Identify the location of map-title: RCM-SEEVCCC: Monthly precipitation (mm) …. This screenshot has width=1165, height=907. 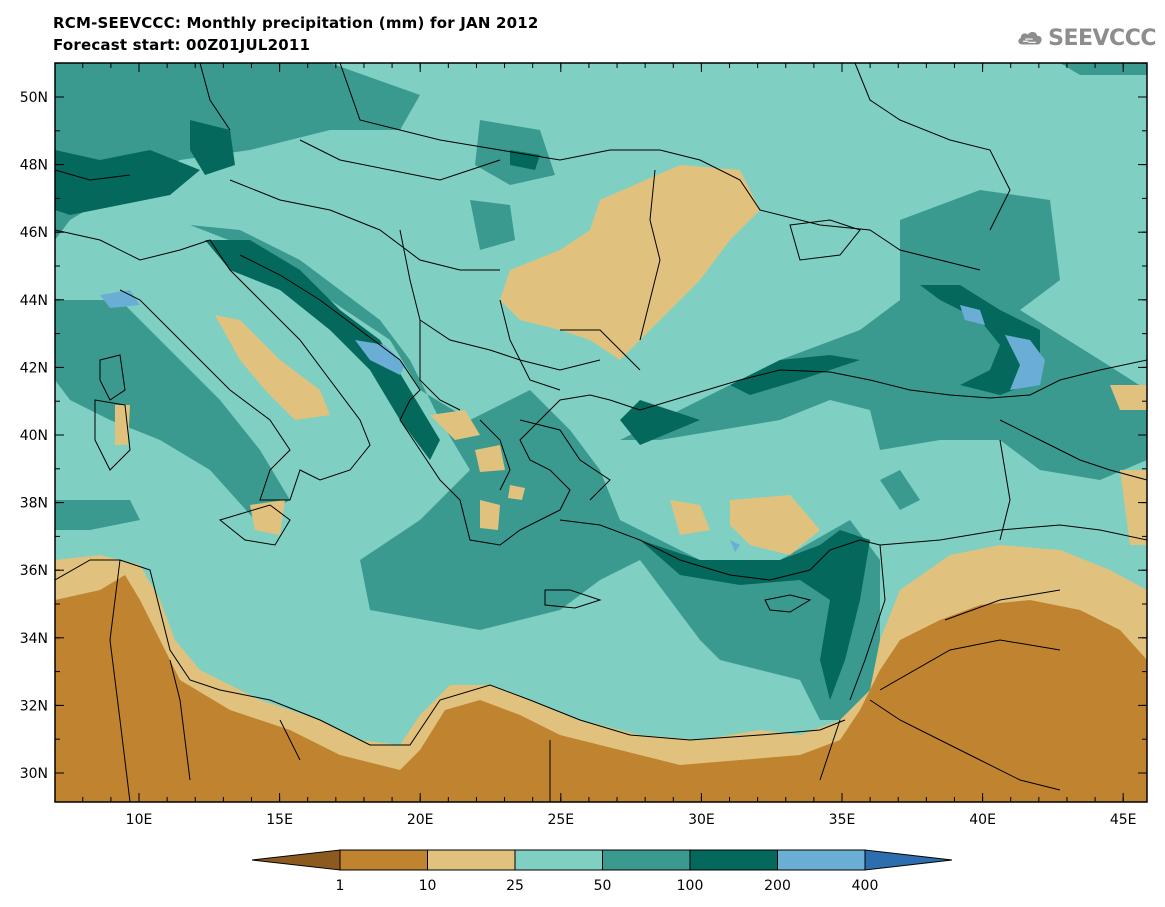
(296, 23).